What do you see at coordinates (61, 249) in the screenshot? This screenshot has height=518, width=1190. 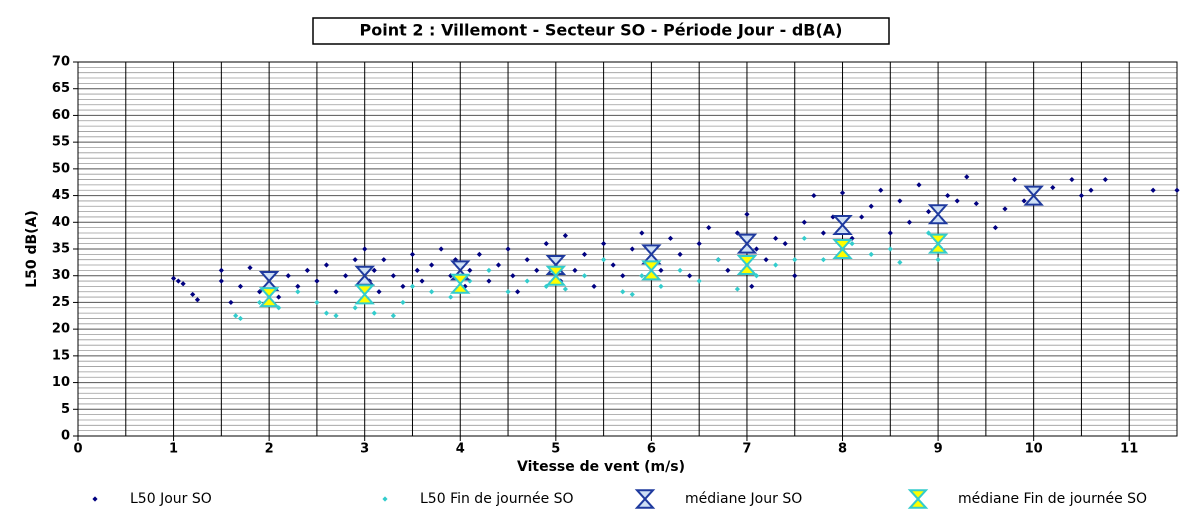 I see `y-tick-label: 35` at bounding box center [61, 249].